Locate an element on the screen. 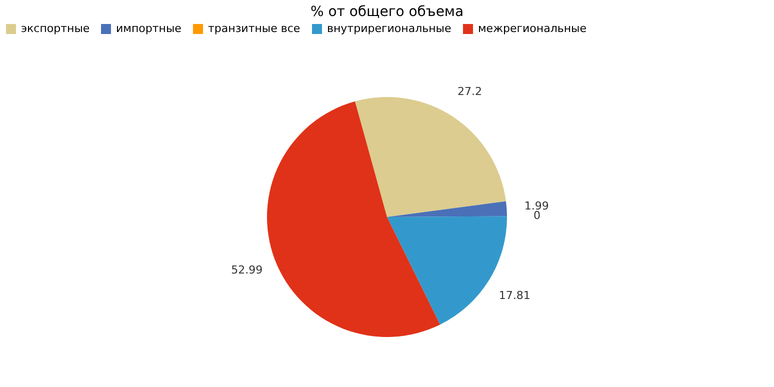  chart-title: % от общего объема is located at coordinates (387, 12).